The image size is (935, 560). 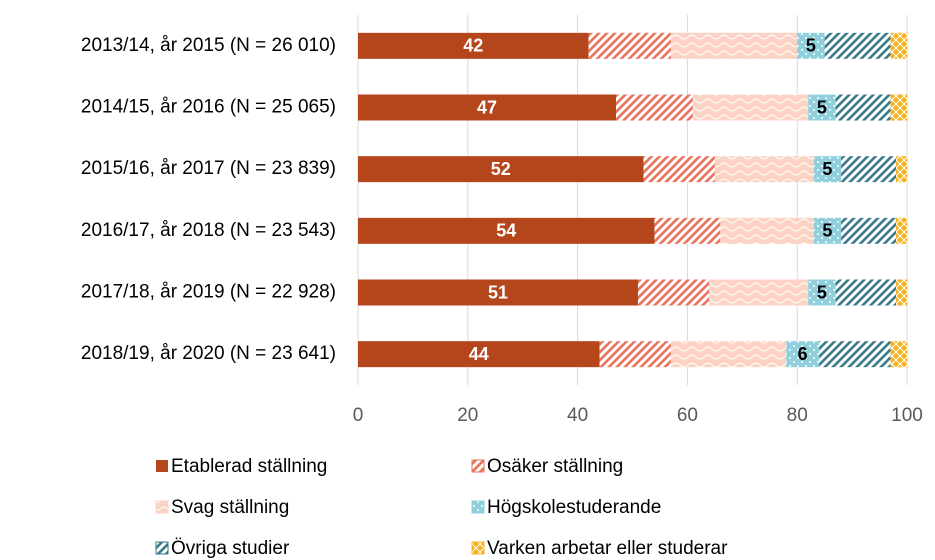 I want to click on y-tick-label: 2013/14, år 2015 (N = 26 010), so click(x=208, y=45).